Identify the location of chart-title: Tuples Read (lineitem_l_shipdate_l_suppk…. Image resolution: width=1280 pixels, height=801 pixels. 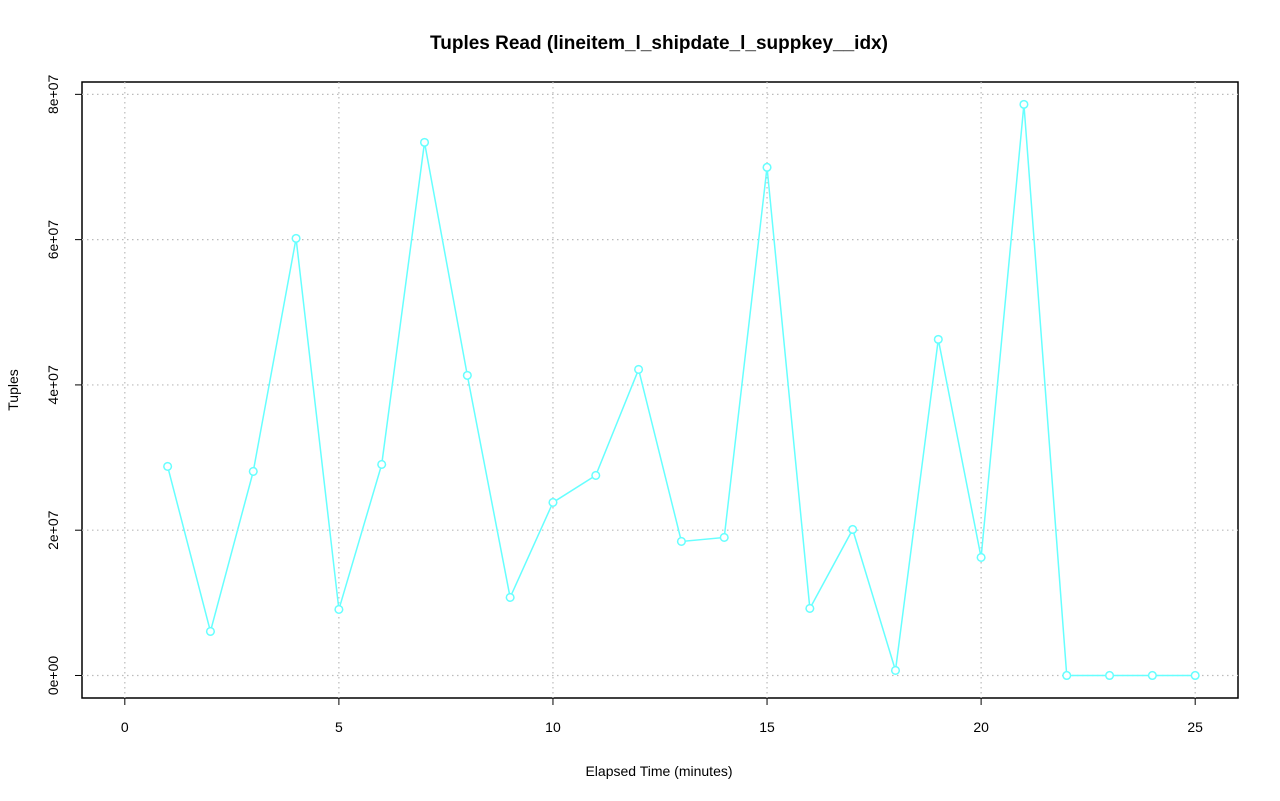
(659, 43).